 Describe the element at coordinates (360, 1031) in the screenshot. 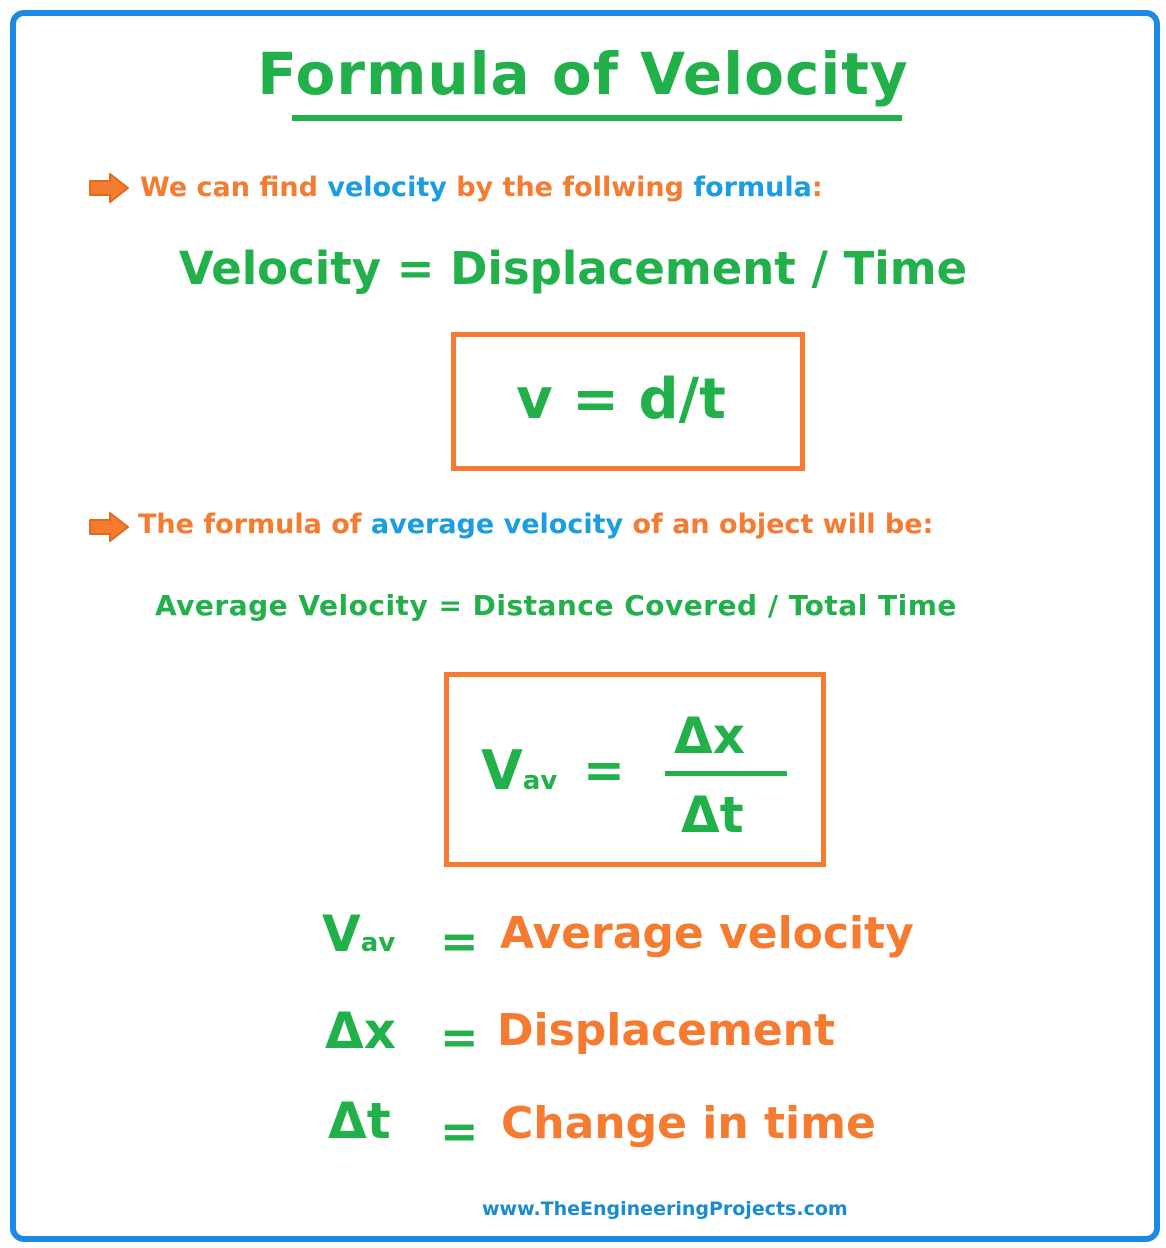

I see `definition-symbol: Δx` at that location.